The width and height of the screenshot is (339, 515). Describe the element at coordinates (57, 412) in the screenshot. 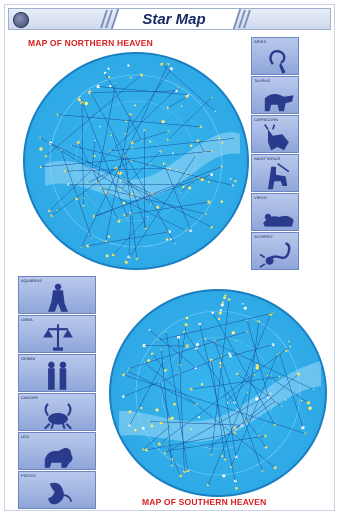

I see `zodiac-panel-cancer: CANCER` at that location.